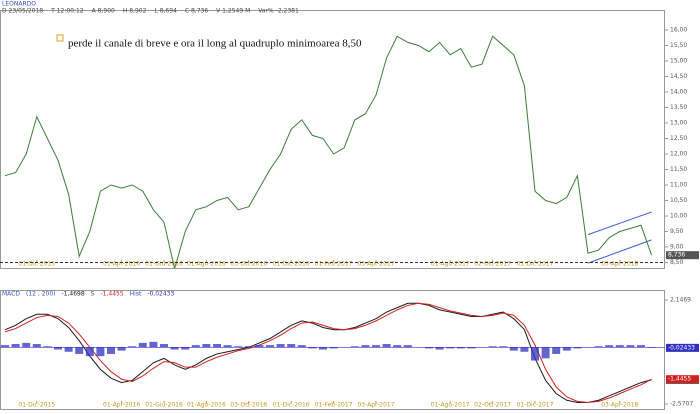 The height and width of the screenshot is (414, 700). I want to click on y-tick-label: 15,50, so click(678, 45).